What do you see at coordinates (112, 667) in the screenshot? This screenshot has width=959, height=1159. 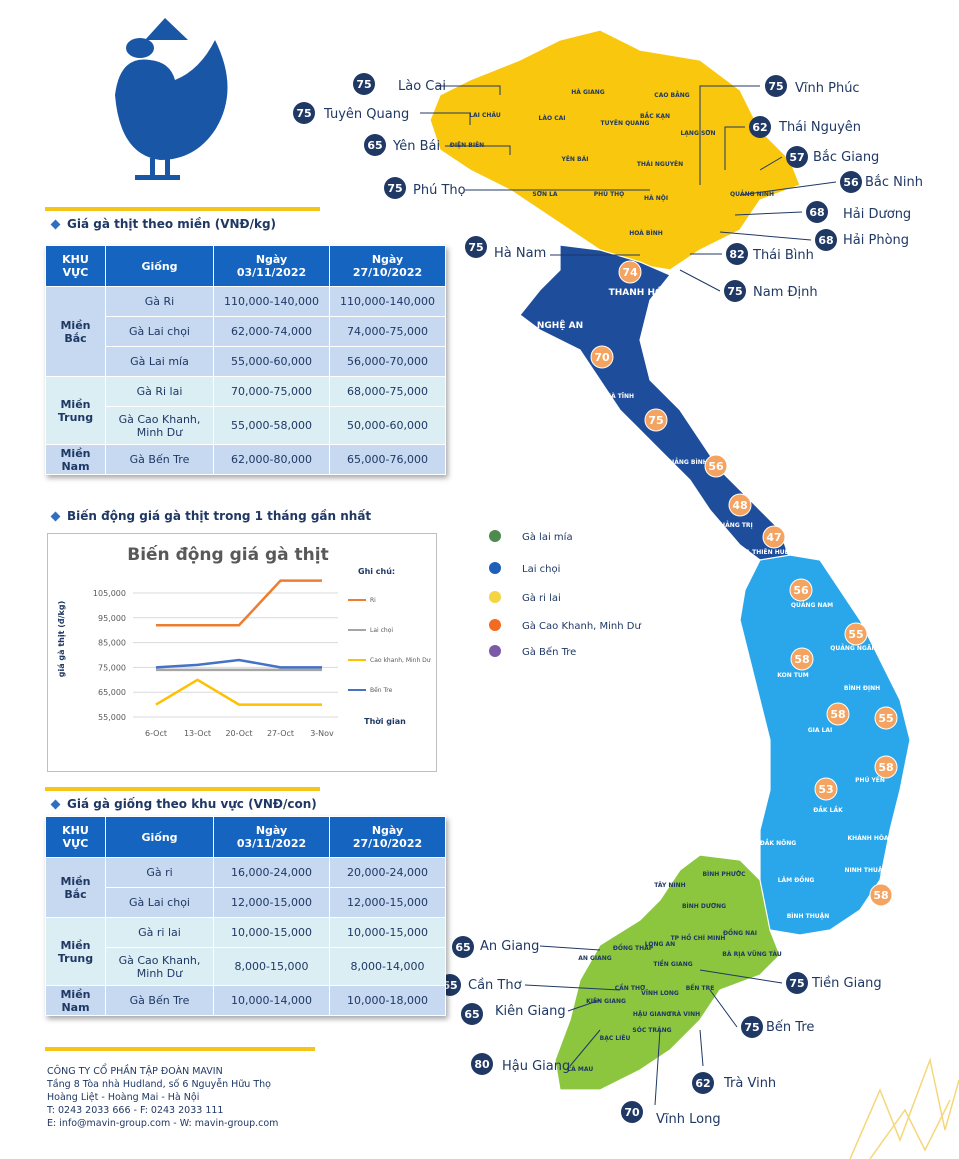 I see `y-tick-label: 75,000` at bounding box center [112, 667].